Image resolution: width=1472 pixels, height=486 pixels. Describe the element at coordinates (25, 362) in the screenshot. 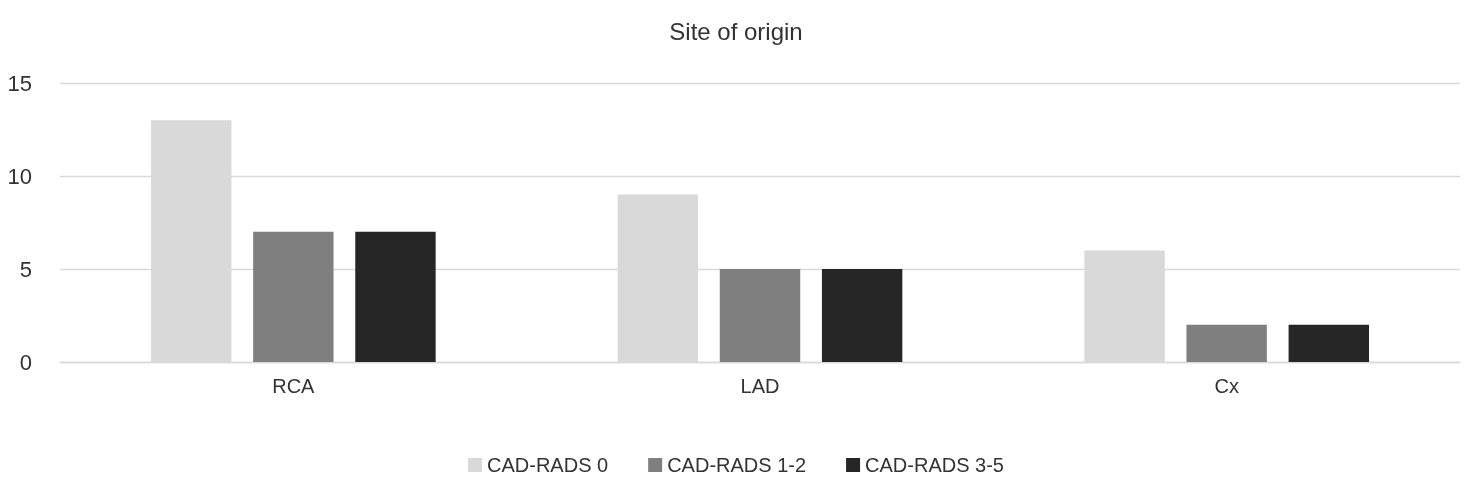

I see `y-tick-label: 0` at that location.